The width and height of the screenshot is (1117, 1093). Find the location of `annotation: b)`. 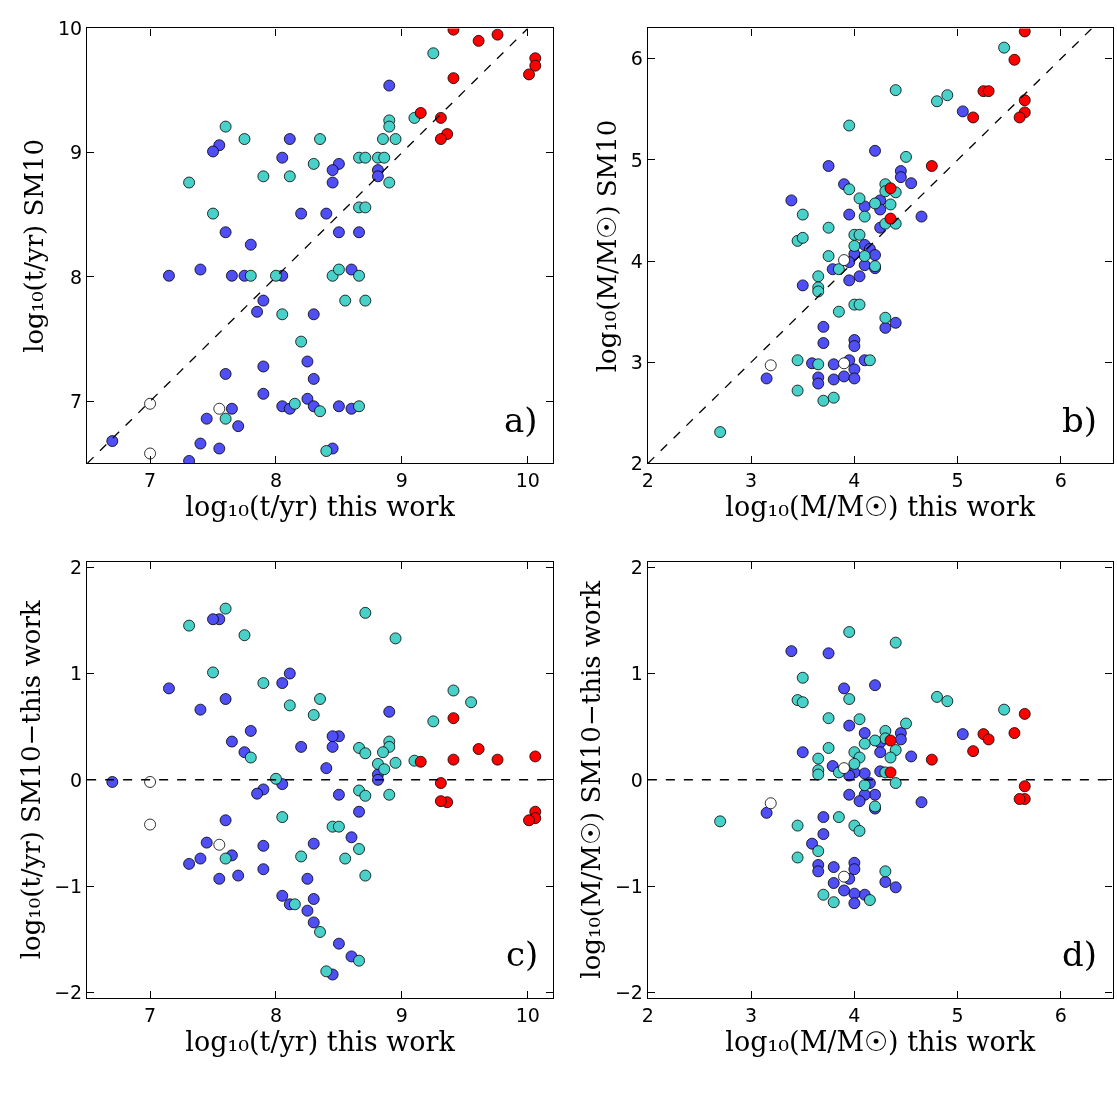

annotation: b) is located at coordinates (1080, 420).